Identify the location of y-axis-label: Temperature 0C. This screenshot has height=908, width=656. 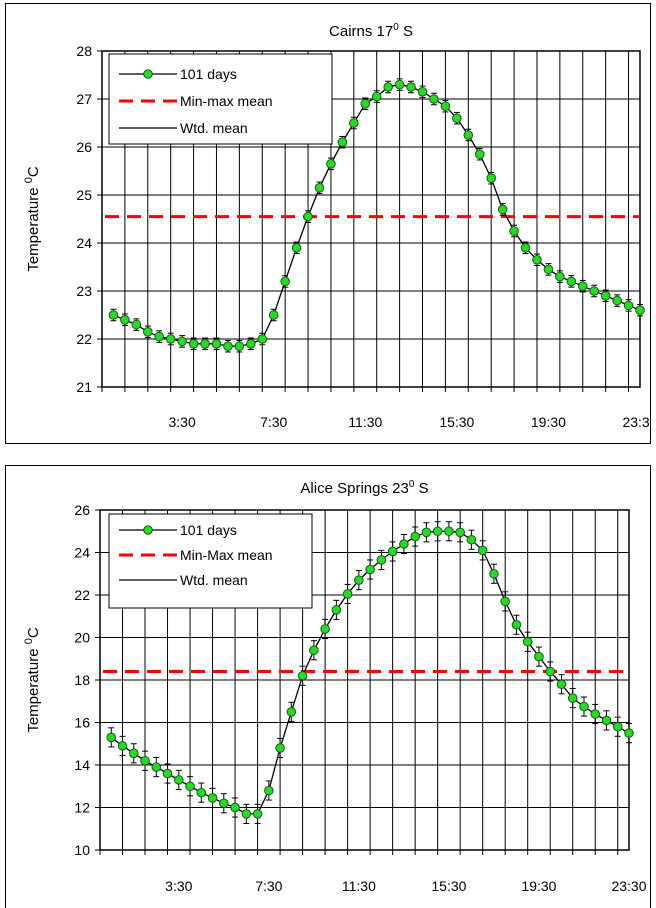
(32, 680).